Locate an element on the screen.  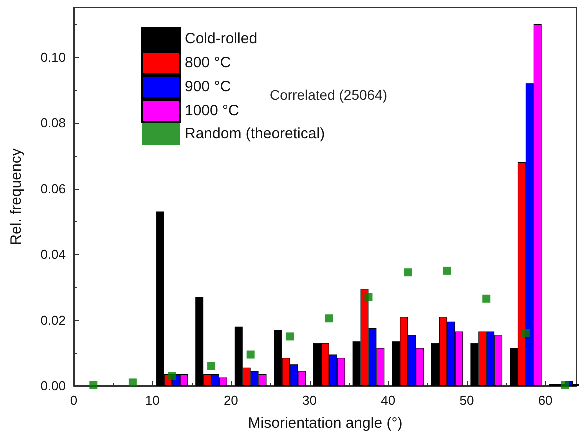
y-axis-title: Rel. frequency is located at coordinates (16, 197).